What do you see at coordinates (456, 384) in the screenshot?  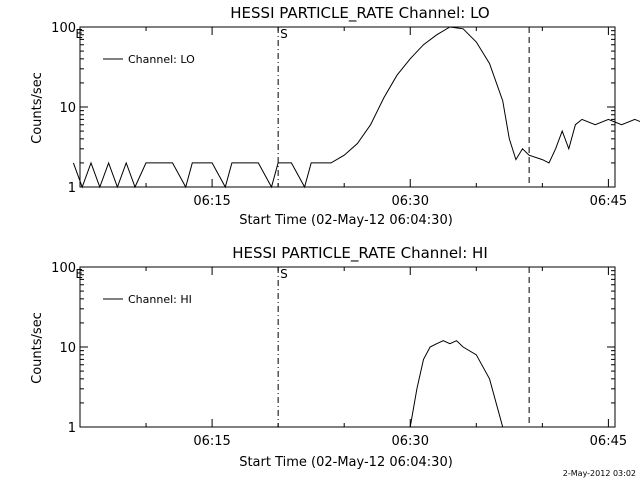 I see `bottom-series-line` at bounding box center [456, 384].